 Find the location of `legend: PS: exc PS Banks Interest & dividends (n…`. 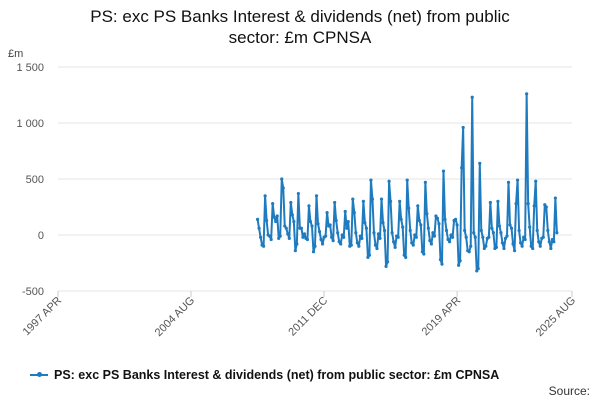

legend: PS: exc PS Banks Interest & dividends (n… is located at coordinates (264, 375).